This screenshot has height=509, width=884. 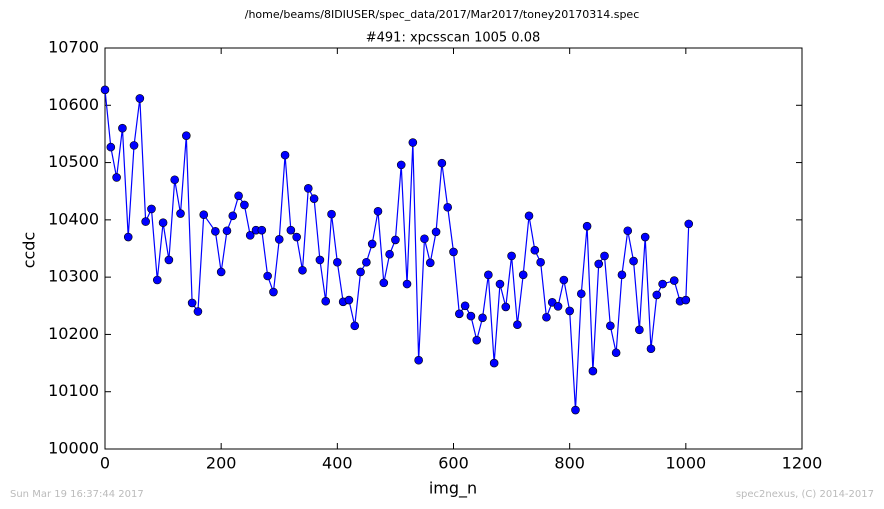 I want to click on x-tick-label: 1200, so click(x=802, y=463).